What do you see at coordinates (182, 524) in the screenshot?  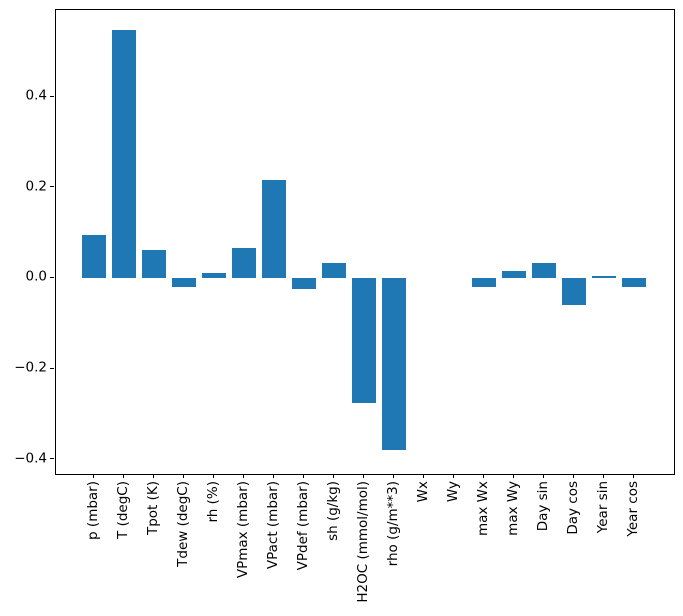 I see `x-tick-label: Tdew (degC)` at bounding box center [182, 524].